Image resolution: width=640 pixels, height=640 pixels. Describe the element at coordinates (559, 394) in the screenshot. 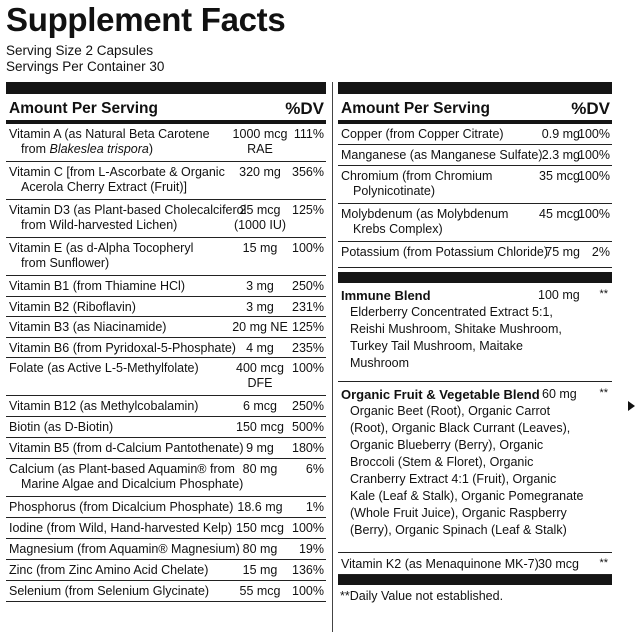

I see `fruit-blend-amount: 60 mg` at that location.